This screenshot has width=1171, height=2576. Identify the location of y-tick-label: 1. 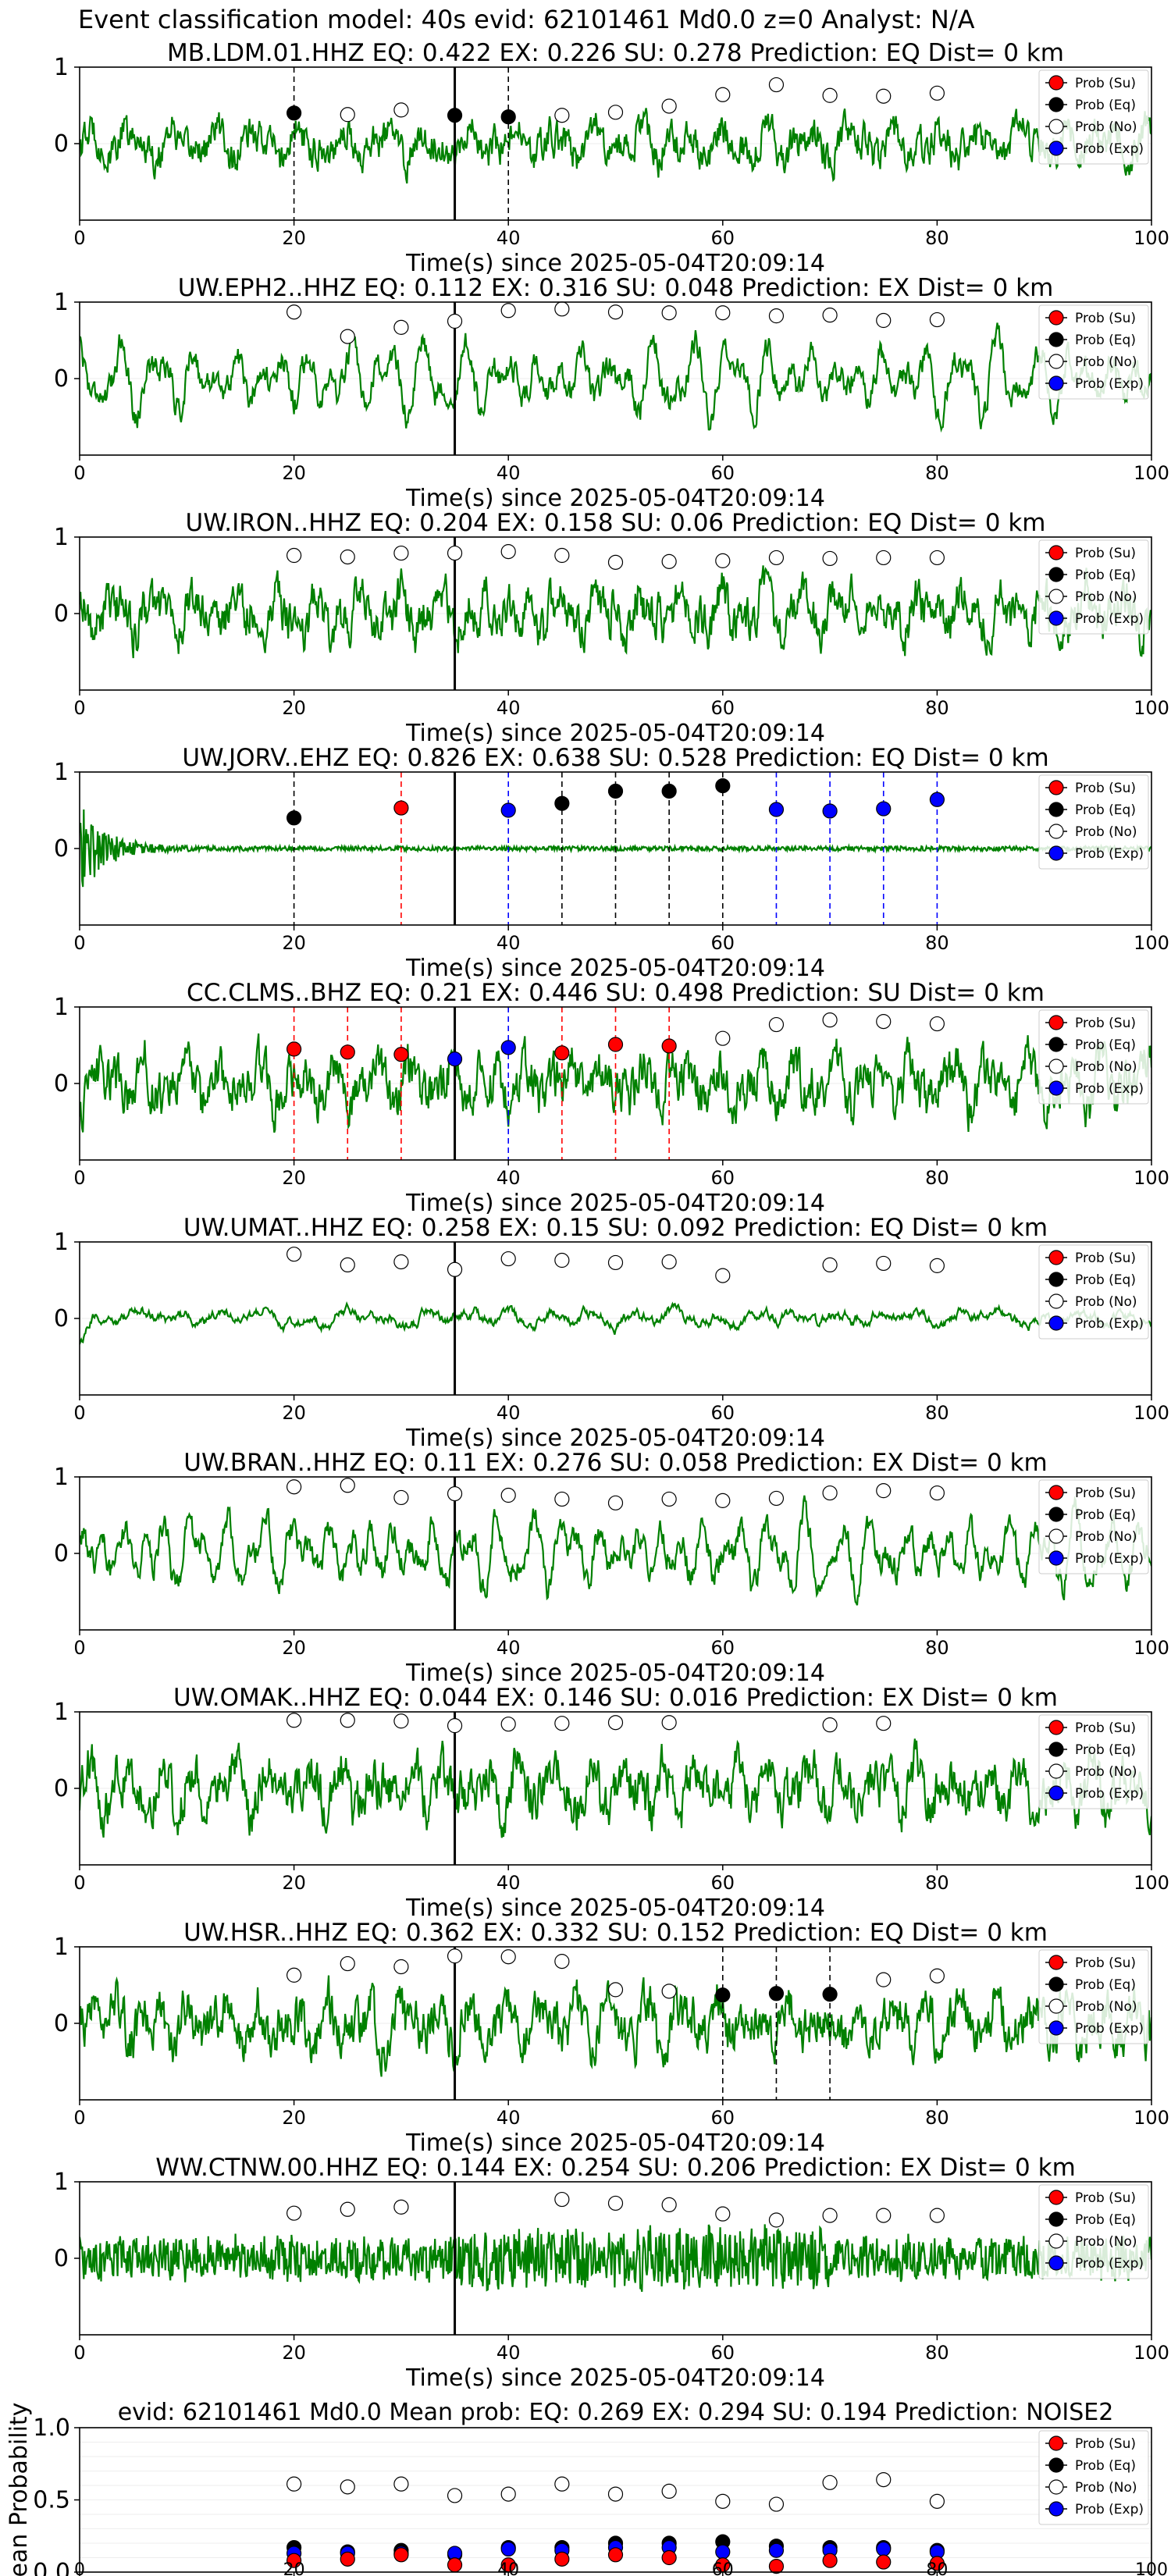
(61, 2182).